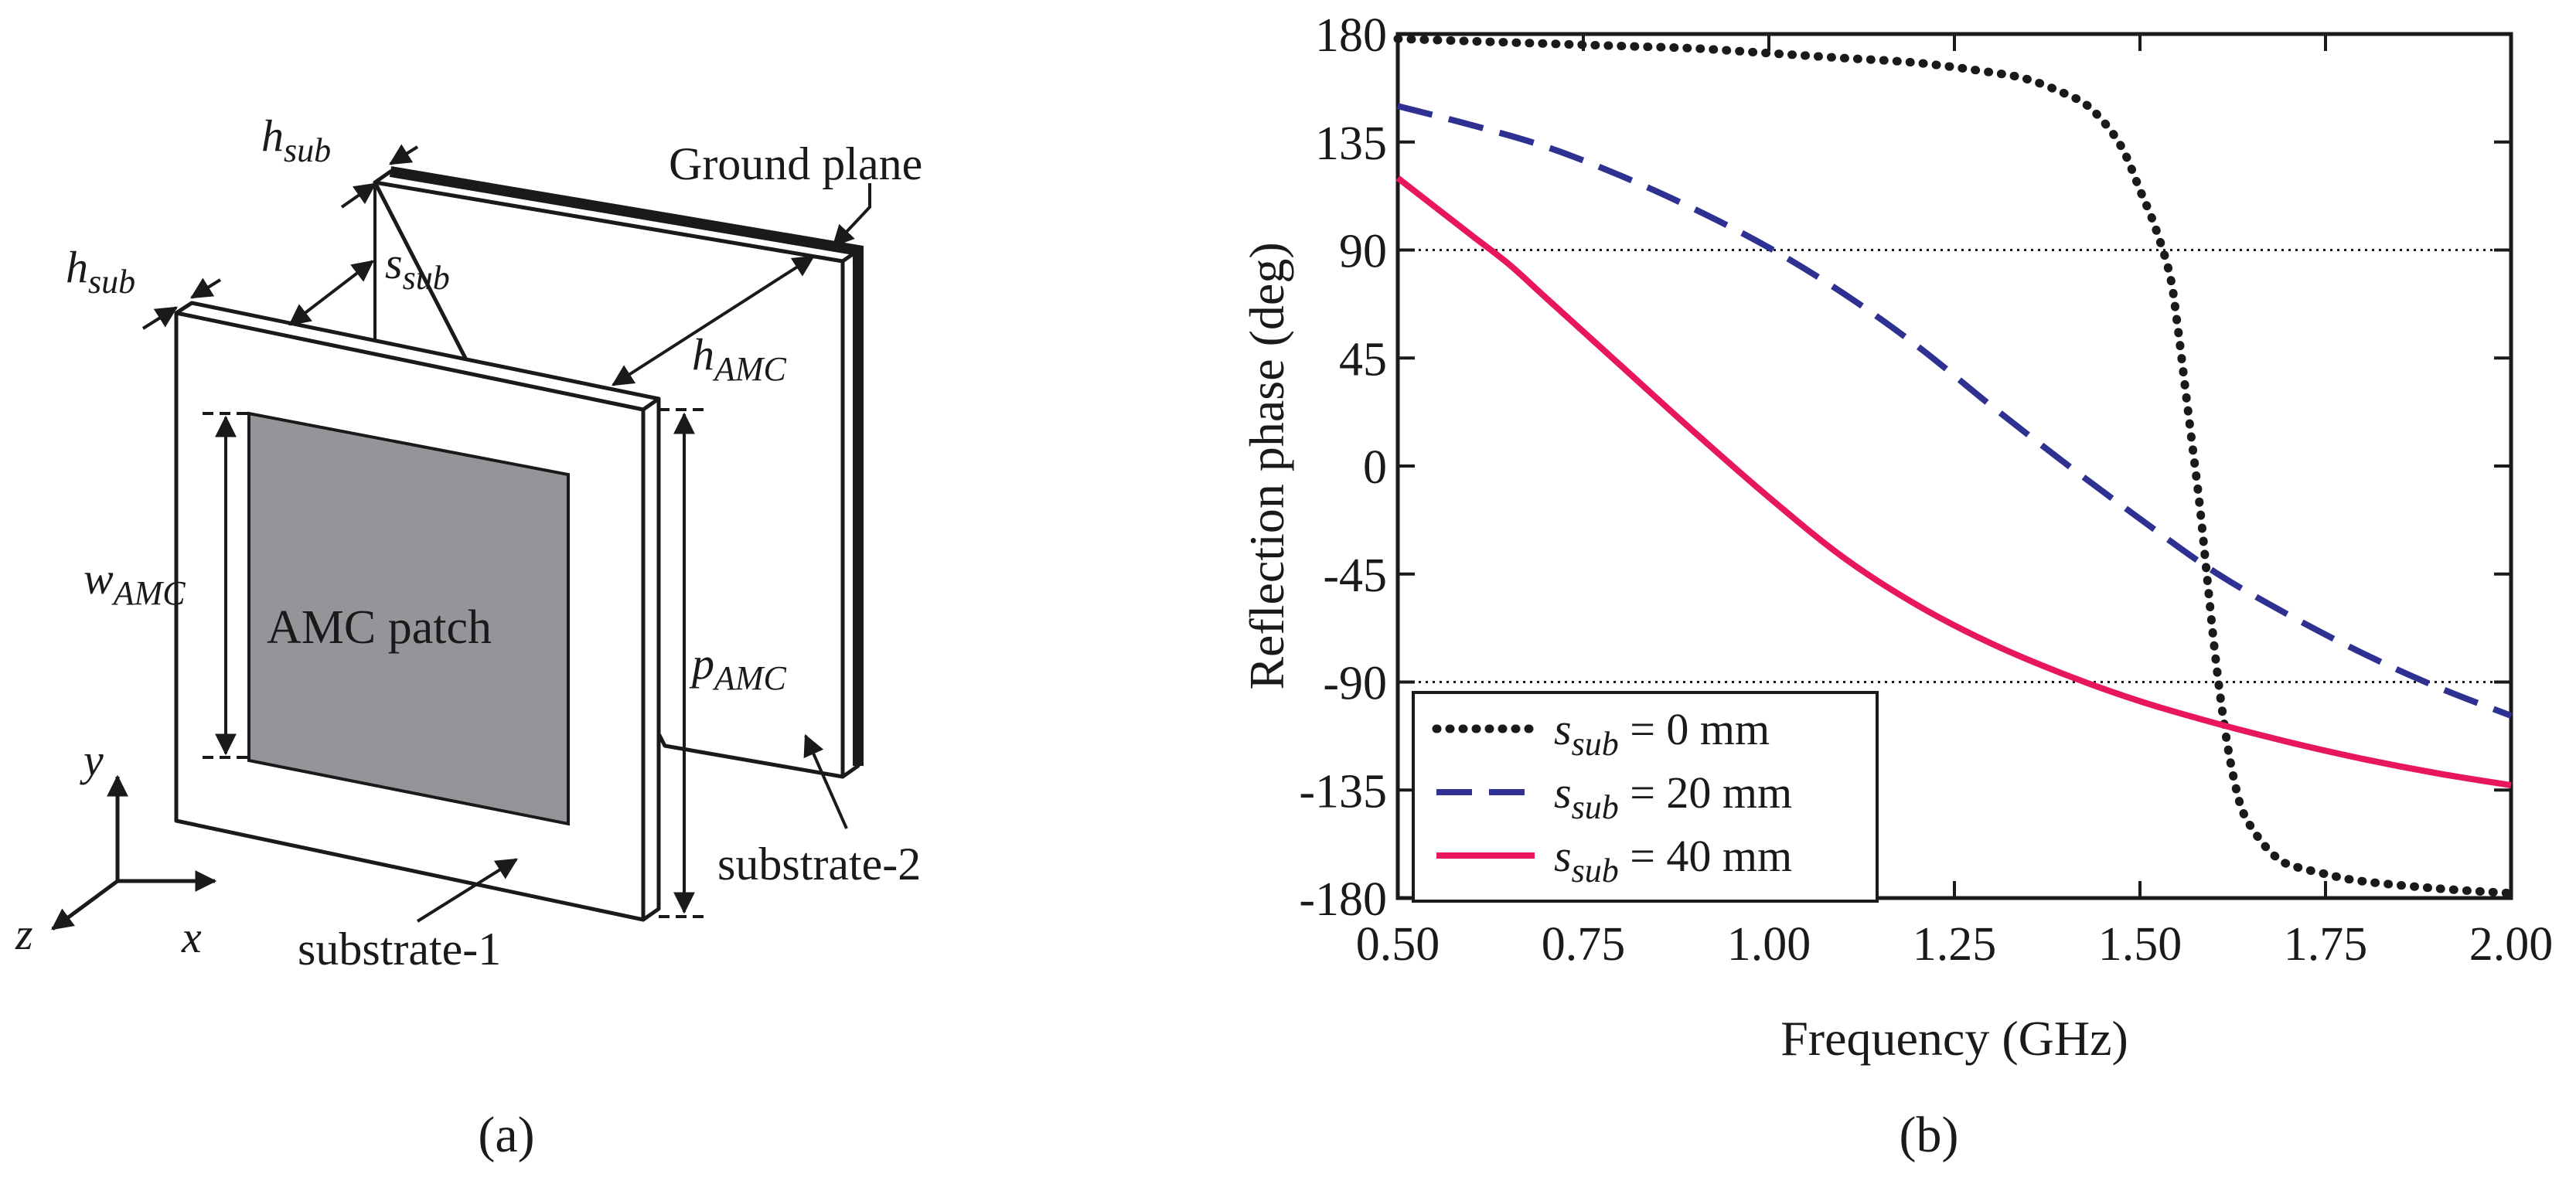 This screenshot has width=2576, height=1184. What do you see at coordinates (379, 627) in the screenshot?
I see `amc-patch-label: AMC patch` at bounding box center [379, 627].